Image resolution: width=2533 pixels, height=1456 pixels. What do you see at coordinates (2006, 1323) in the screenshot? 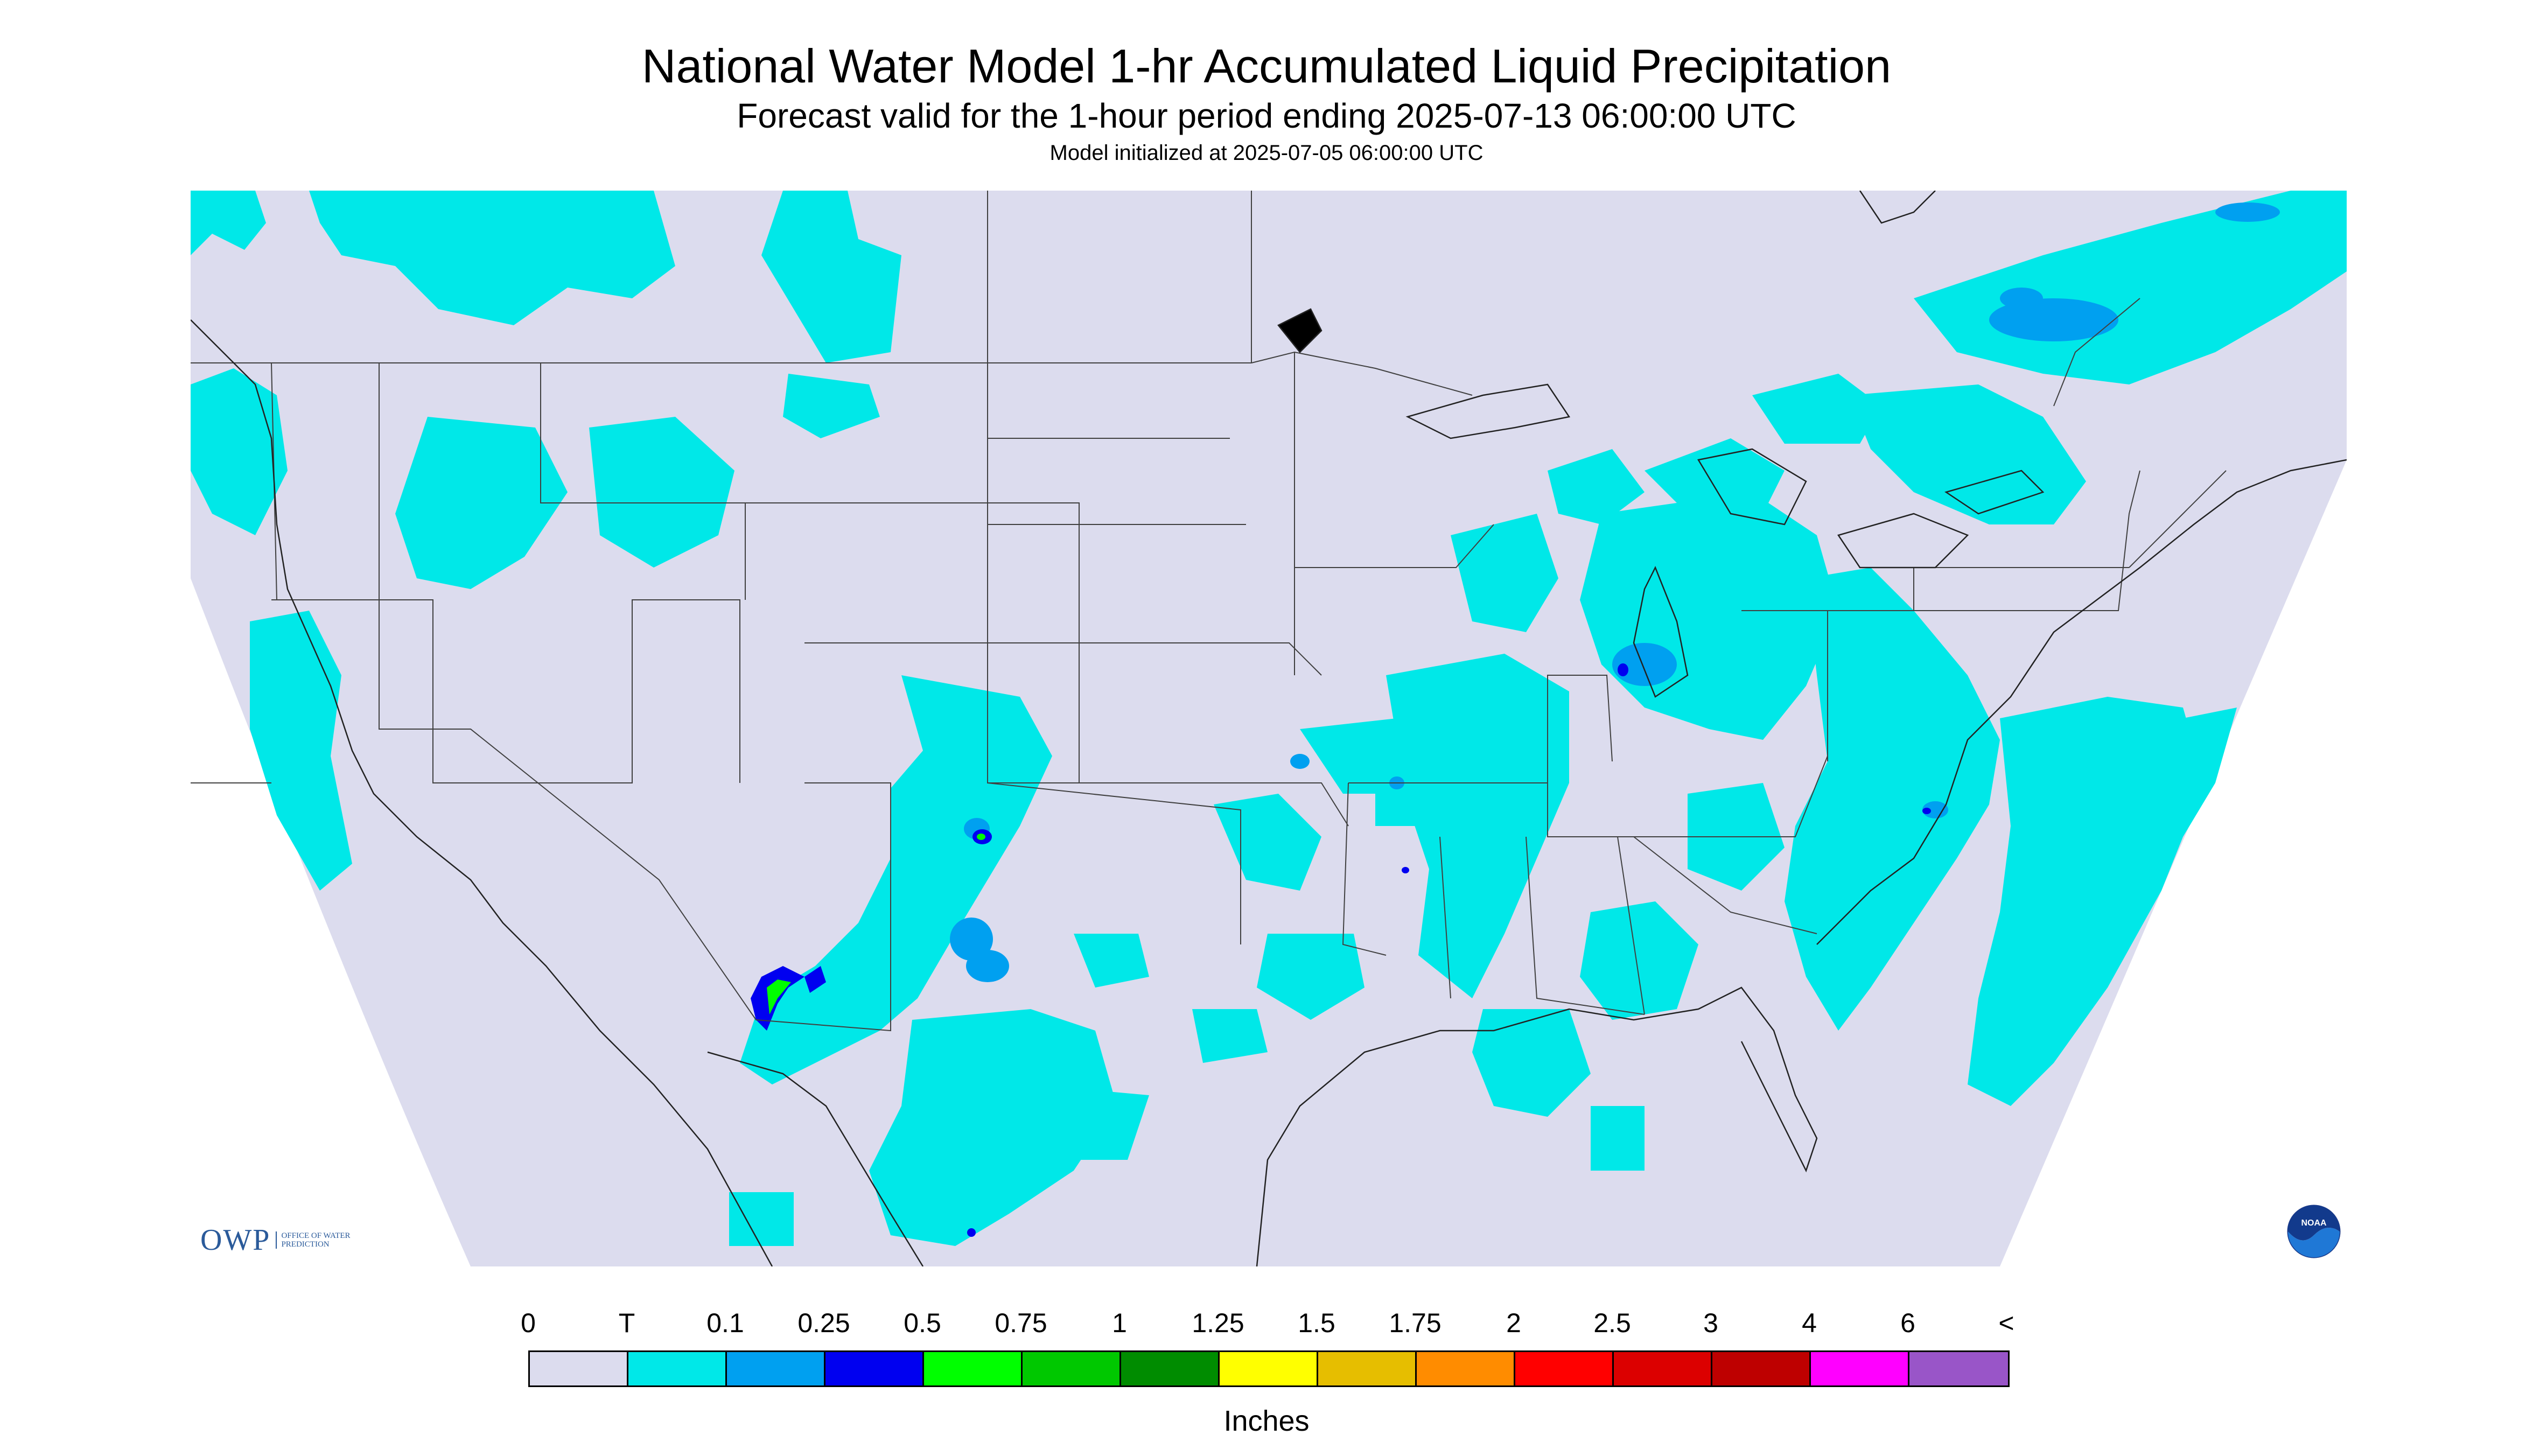
I see `legend-tick-label: <` at bounding box center [2006, 1323].